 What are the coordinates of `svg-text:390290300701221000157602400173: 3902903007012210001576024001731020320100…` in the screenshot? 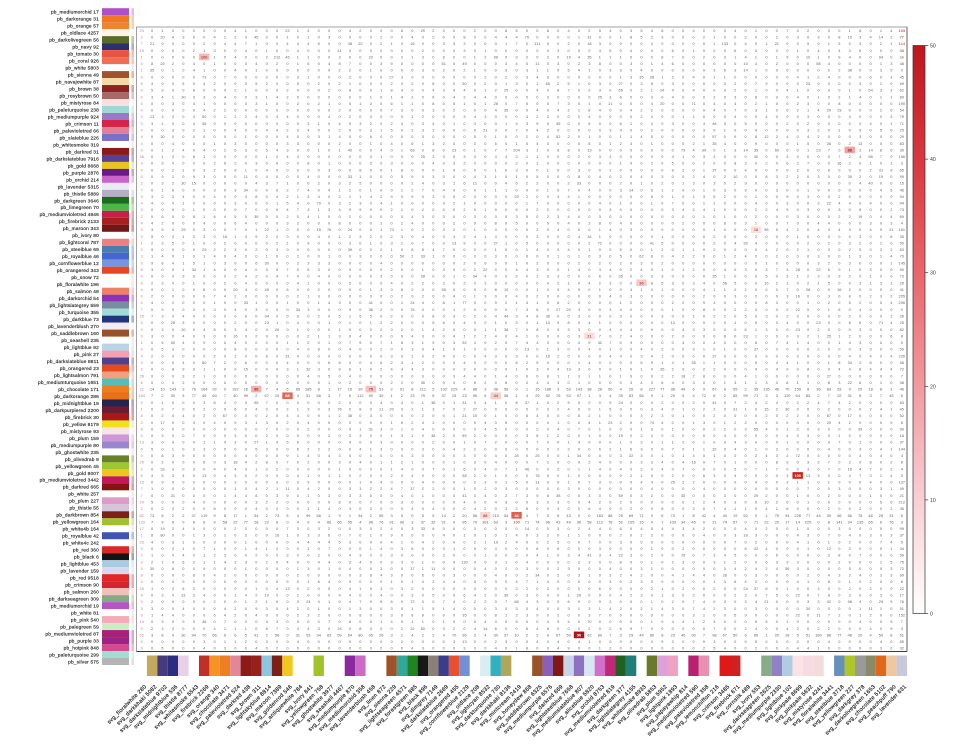 It's located at (528, 229).